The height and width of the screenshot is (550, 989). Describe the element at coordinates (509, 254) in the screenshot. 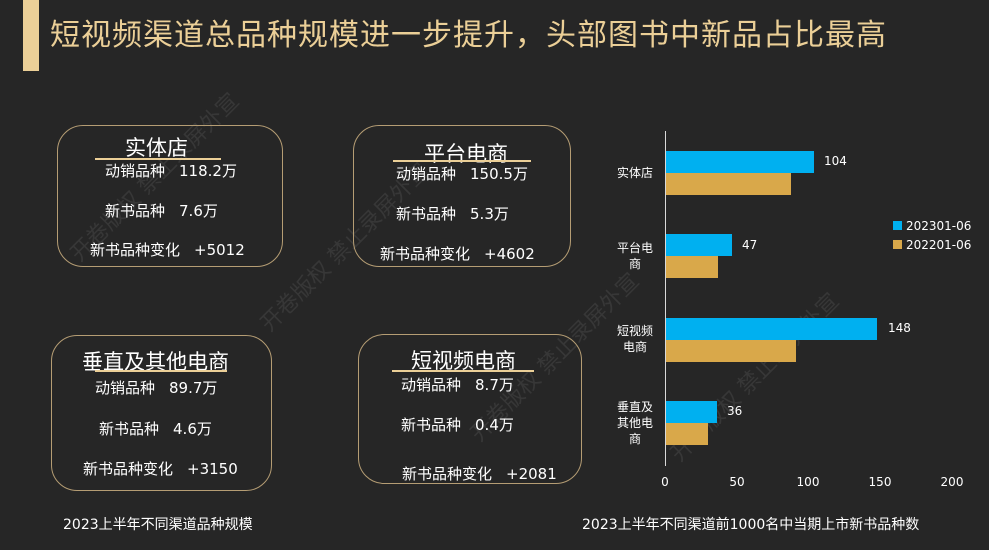

I see `row-value: +4602` at that location.